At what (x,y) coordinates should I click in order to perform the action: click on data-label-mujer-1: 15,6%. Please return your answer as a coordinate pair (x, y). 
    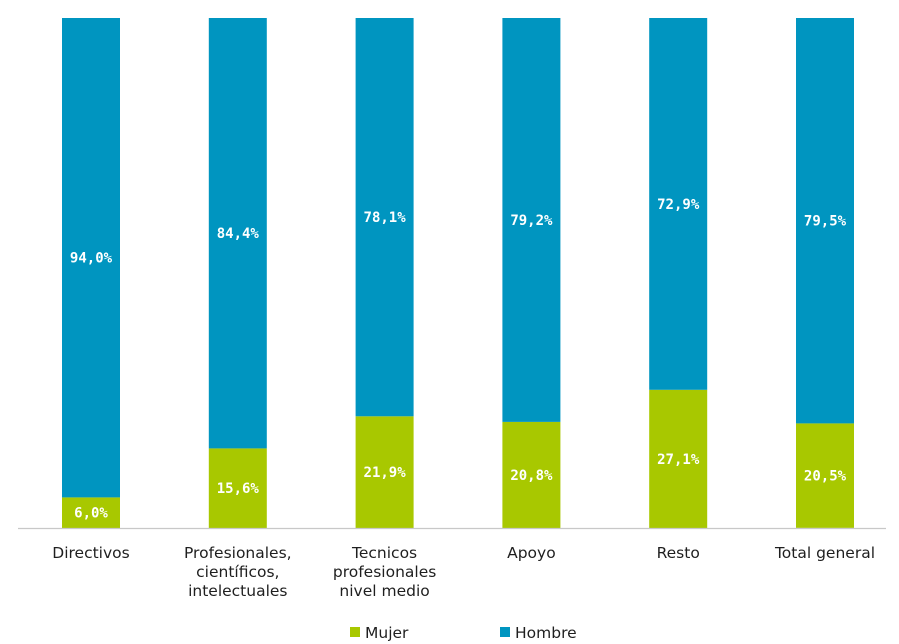
    Looking at the image, I should click on (238, 489).